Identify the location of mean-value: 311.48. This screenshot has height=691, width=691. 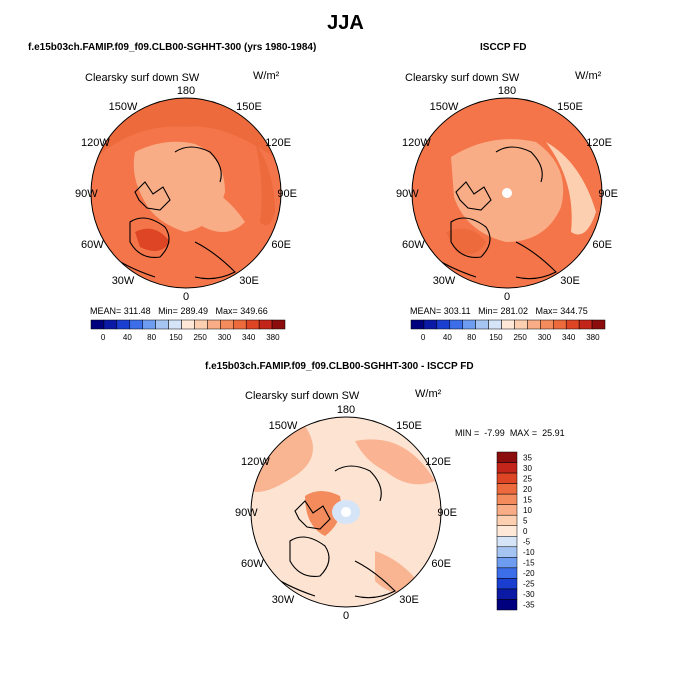
(137, 311).